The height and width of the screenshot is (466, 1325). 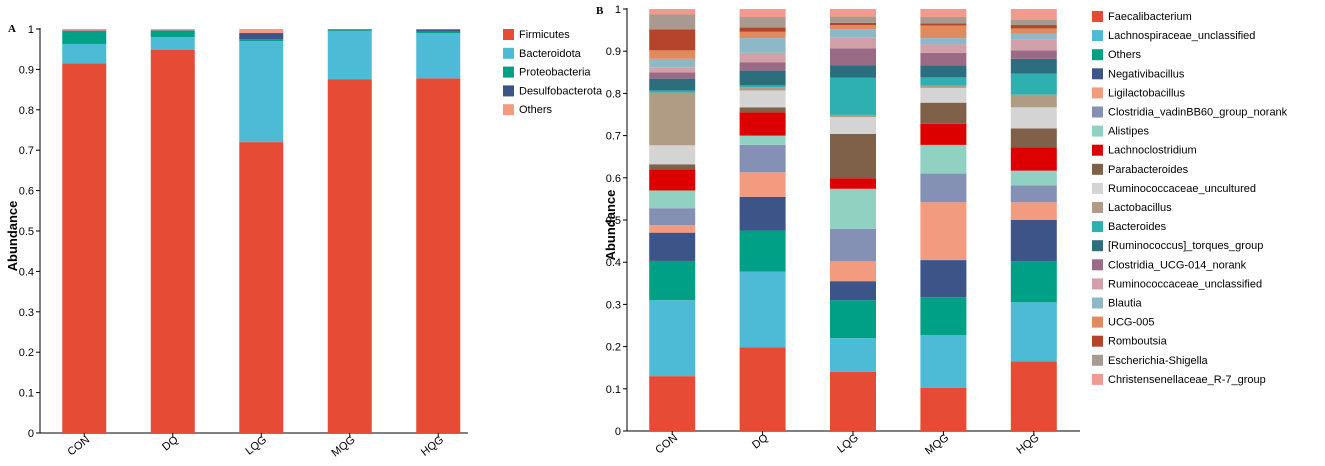 What do you see at coordinates (618, 432) in the screenshot?
I see `panel-b-ytick-label: 0` at bounding box center [618, 432].